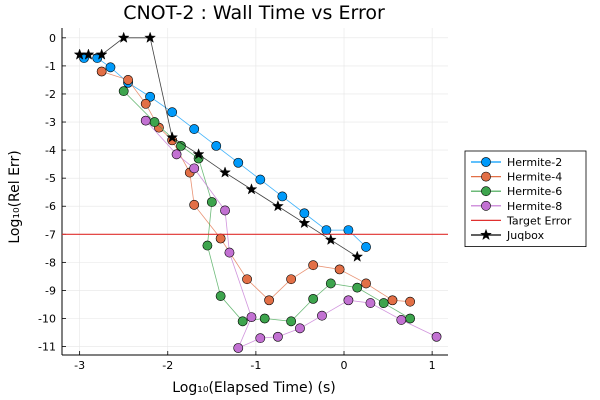 The width and height of the screenshot is (600, 400). Describe the element at coordinates (539, 220) in the screenshot. I see `legend-label-target-error: Target Error` at that location.